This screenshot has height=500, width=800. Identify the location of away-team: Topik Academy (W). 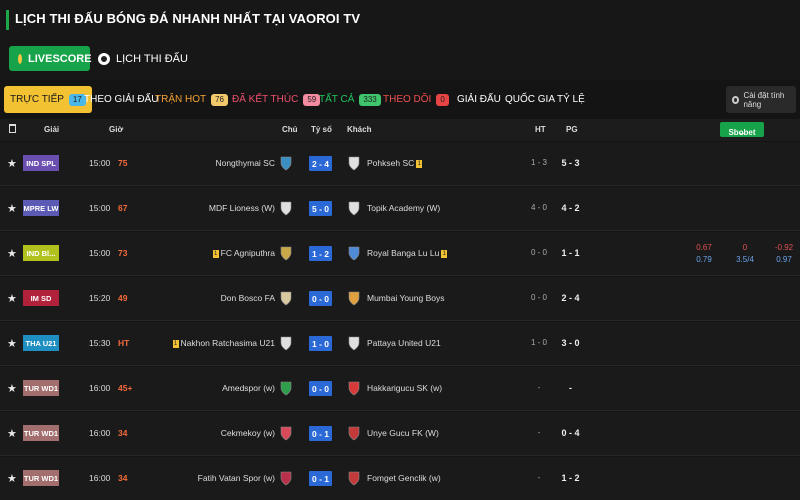
(403, 208).